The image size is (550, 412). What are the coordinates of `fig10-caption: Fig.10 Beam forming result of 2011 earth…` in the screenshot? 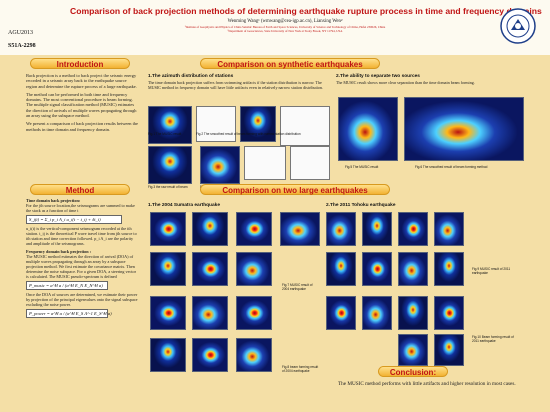 It's located at (493, 339).